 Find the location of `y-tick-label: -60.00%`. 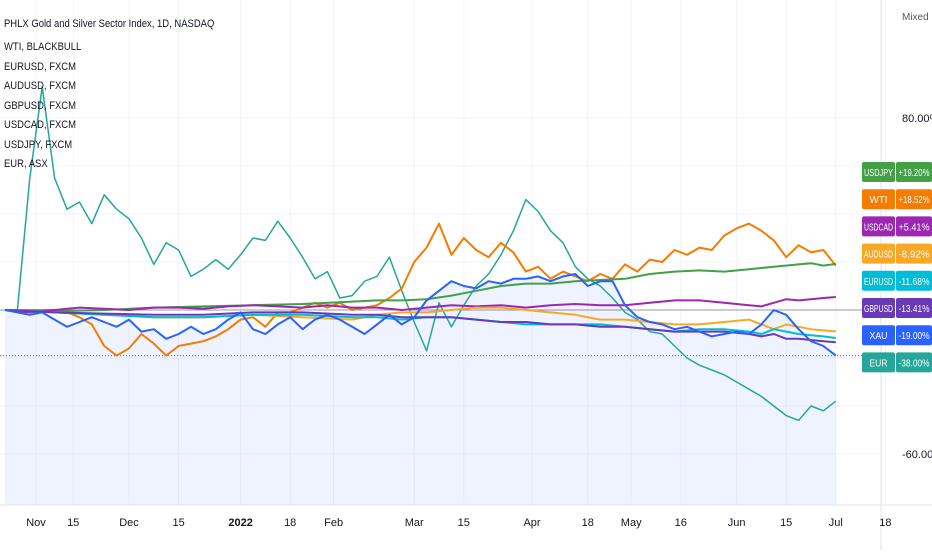

y-tick-label: -60.00% is located at coordinates (917, 455).